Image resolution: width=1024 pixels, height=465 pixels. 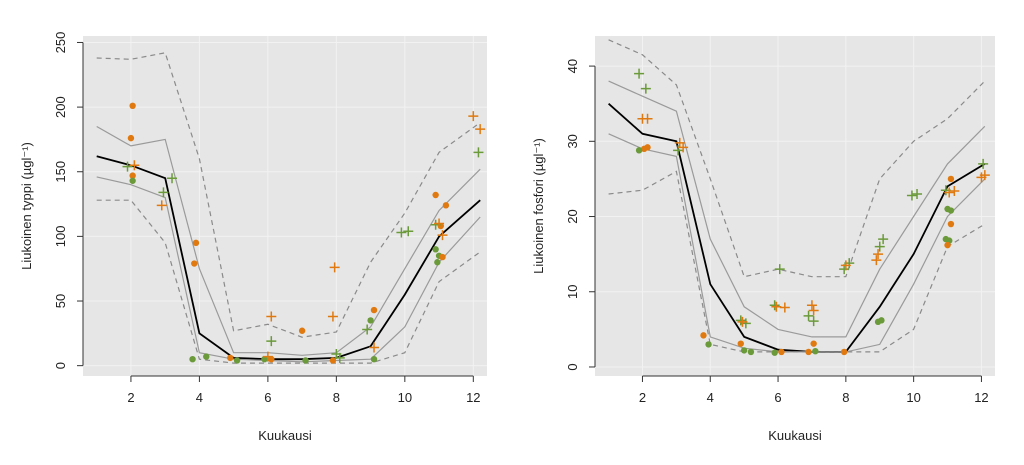 What do you see at coordinates (572, 141) in the screenshot?
I see `y-tick-label: 30` at bounding box center [572, 141].